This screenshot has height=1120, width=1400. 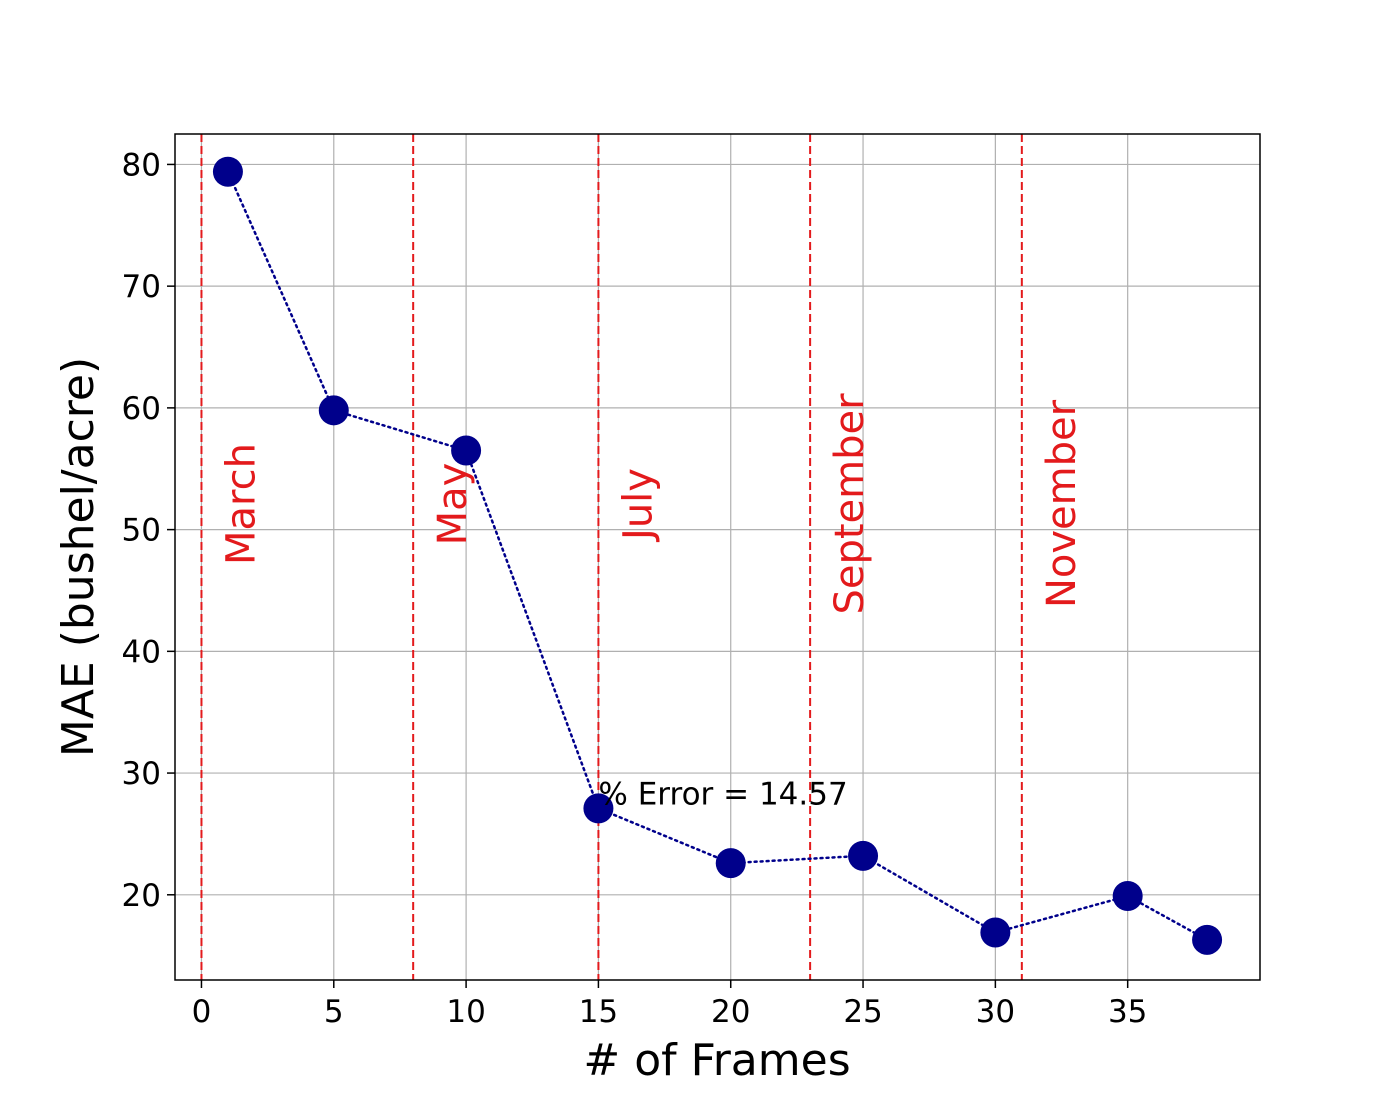 What do you see at coordinates (141, 165) in the screenshot?
I see `y-tick-label: 80` at bounding box center [141, 165].